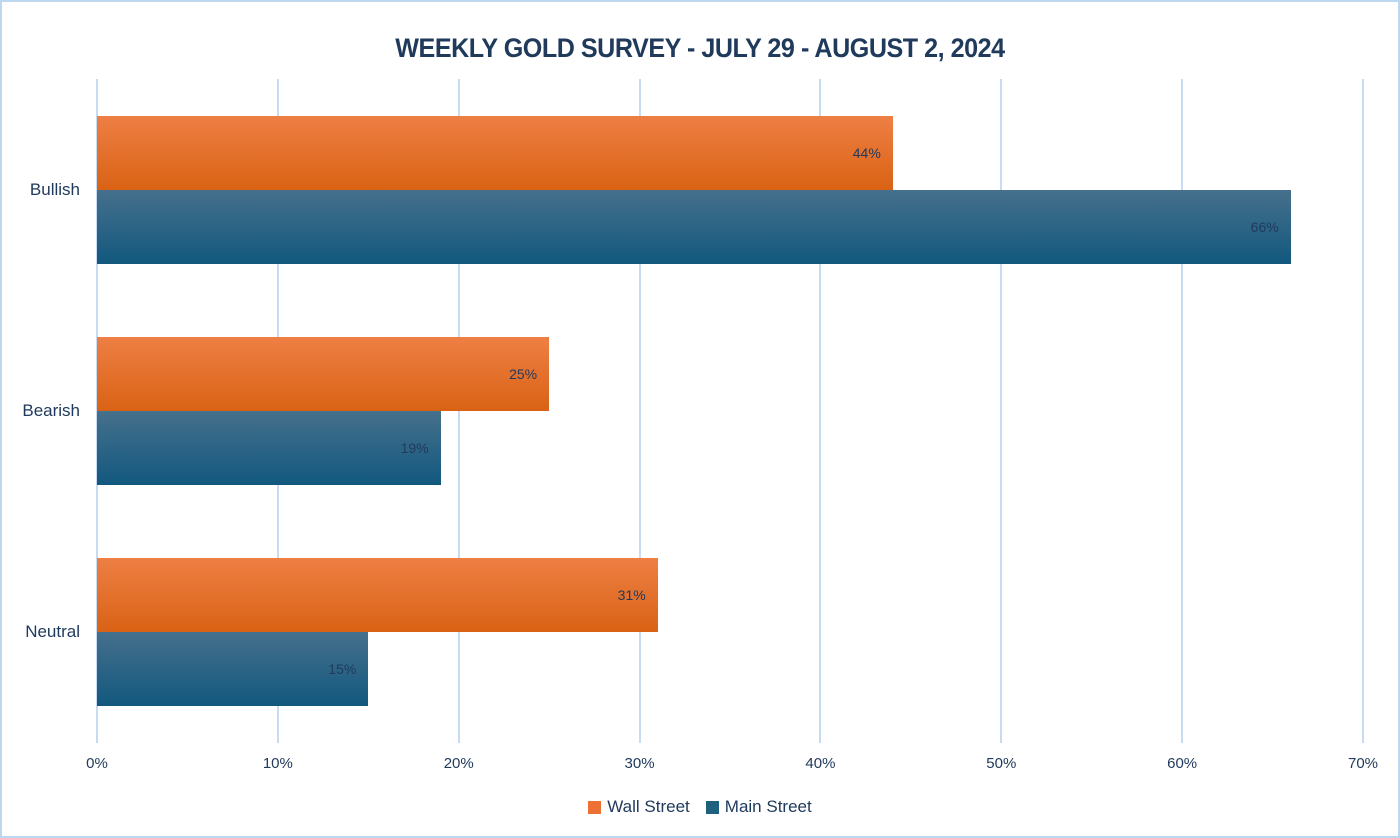  I want to click on legend: Wall Street Main Street, so click(700, 807).